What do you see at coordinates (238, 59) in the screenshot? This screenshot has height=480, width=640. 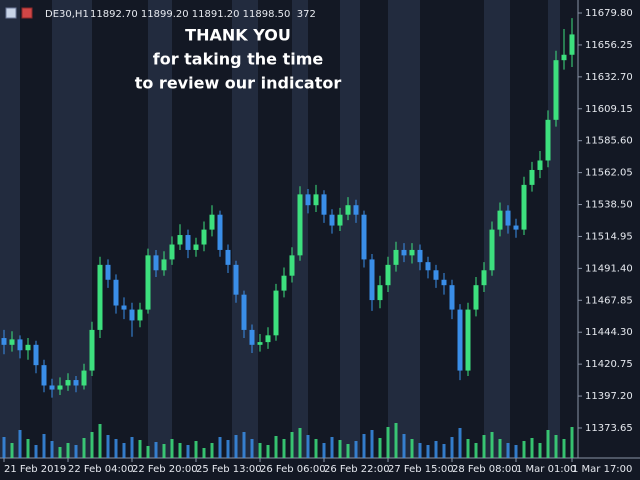 I see `annotation: for taking the time` at bounding box center [238, 59].